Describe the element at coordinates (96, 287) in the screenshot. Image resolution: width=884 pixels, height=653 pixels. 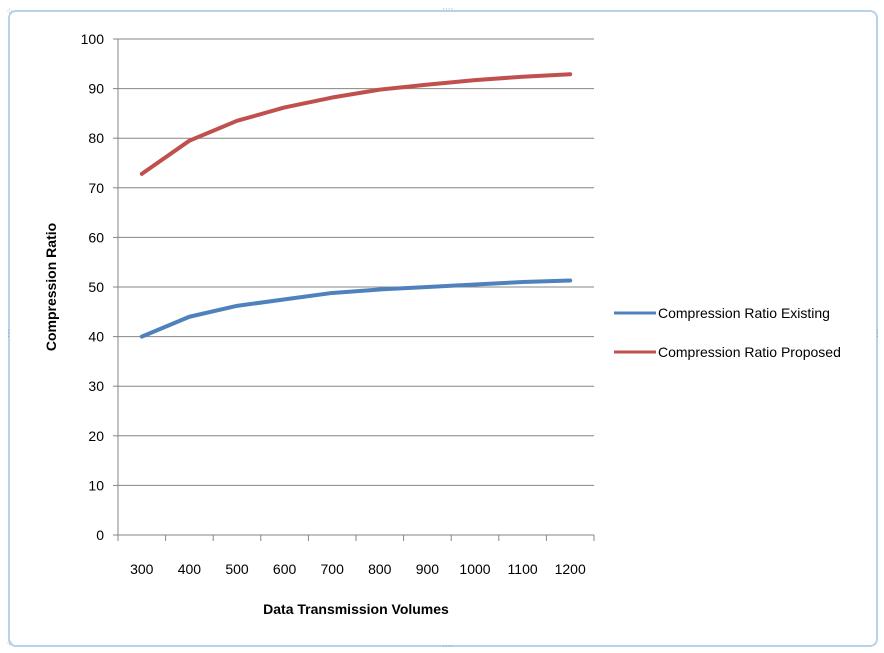
I see `y-tick-label: 50` at that location.